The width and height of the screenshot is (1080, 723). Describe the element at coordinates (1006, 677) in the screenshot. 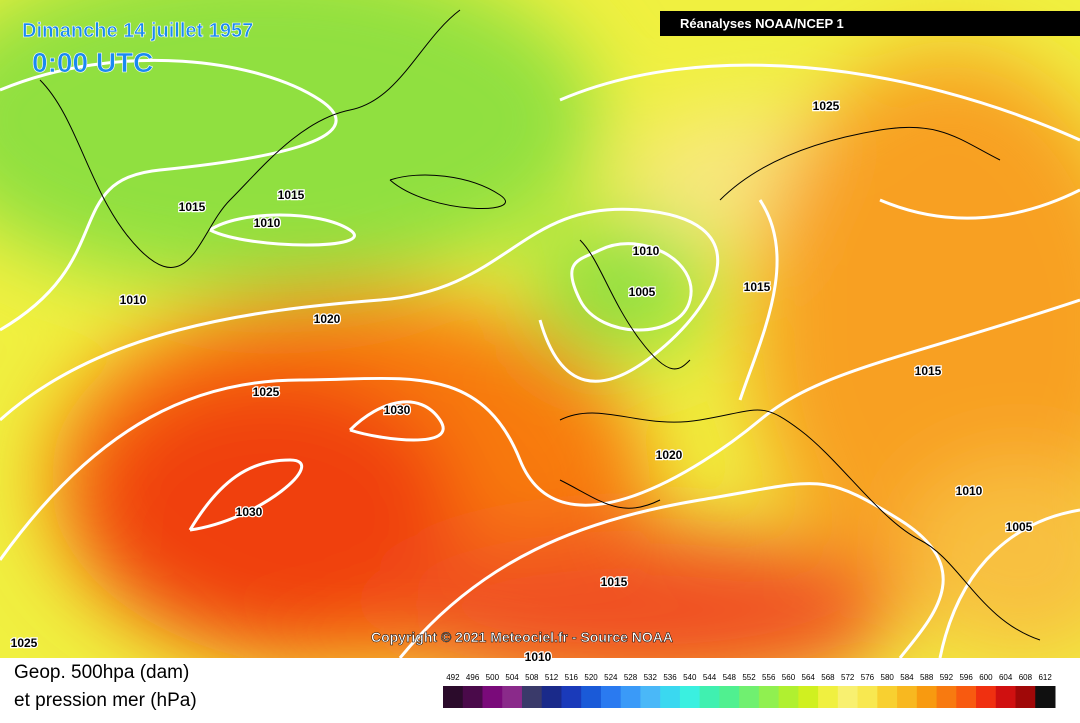

I see `colorbar-label: 604` at that location.